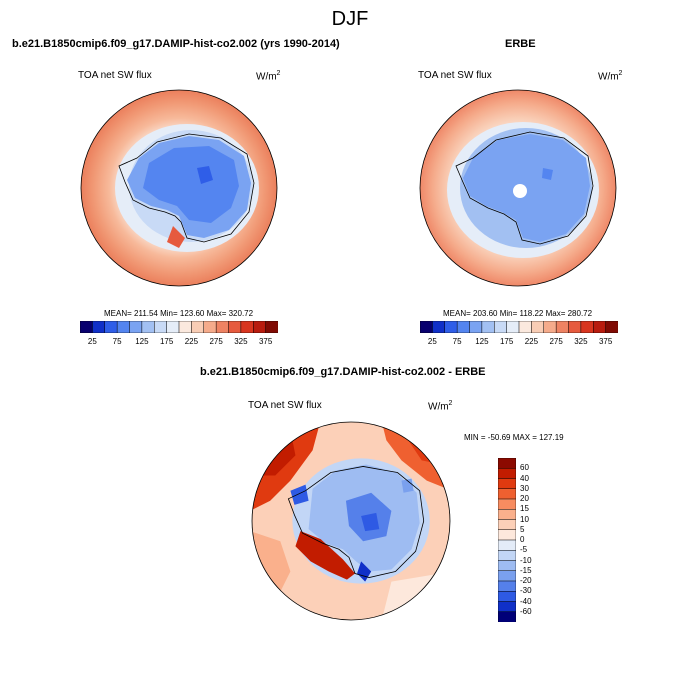 The image size is (700, 700). Describe the element at coordinates (115, 75) in the screenshot. I see `model-variable-label: TOA net SW flux` at that location.